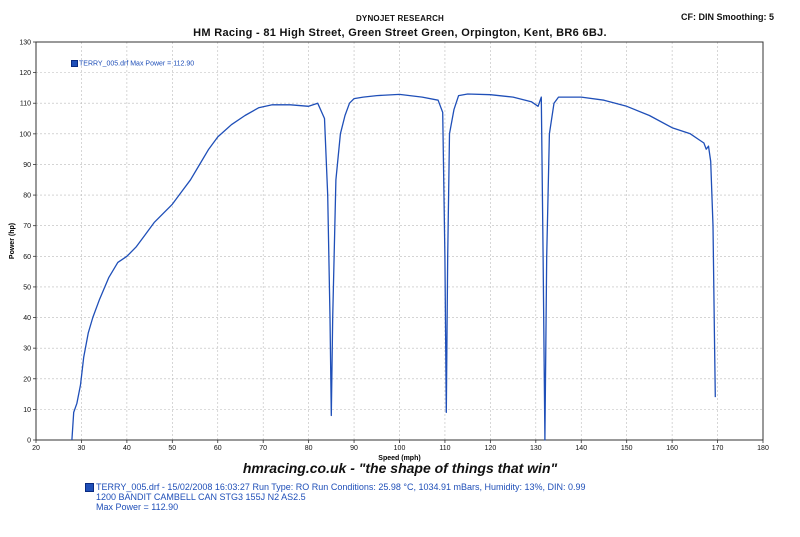 The height and width of the screenshot is (537, 800). What do you see at coordinates (25, 104) in the screenshot?
I see `y-tick-label: 110` at bounding box center [25, 104].